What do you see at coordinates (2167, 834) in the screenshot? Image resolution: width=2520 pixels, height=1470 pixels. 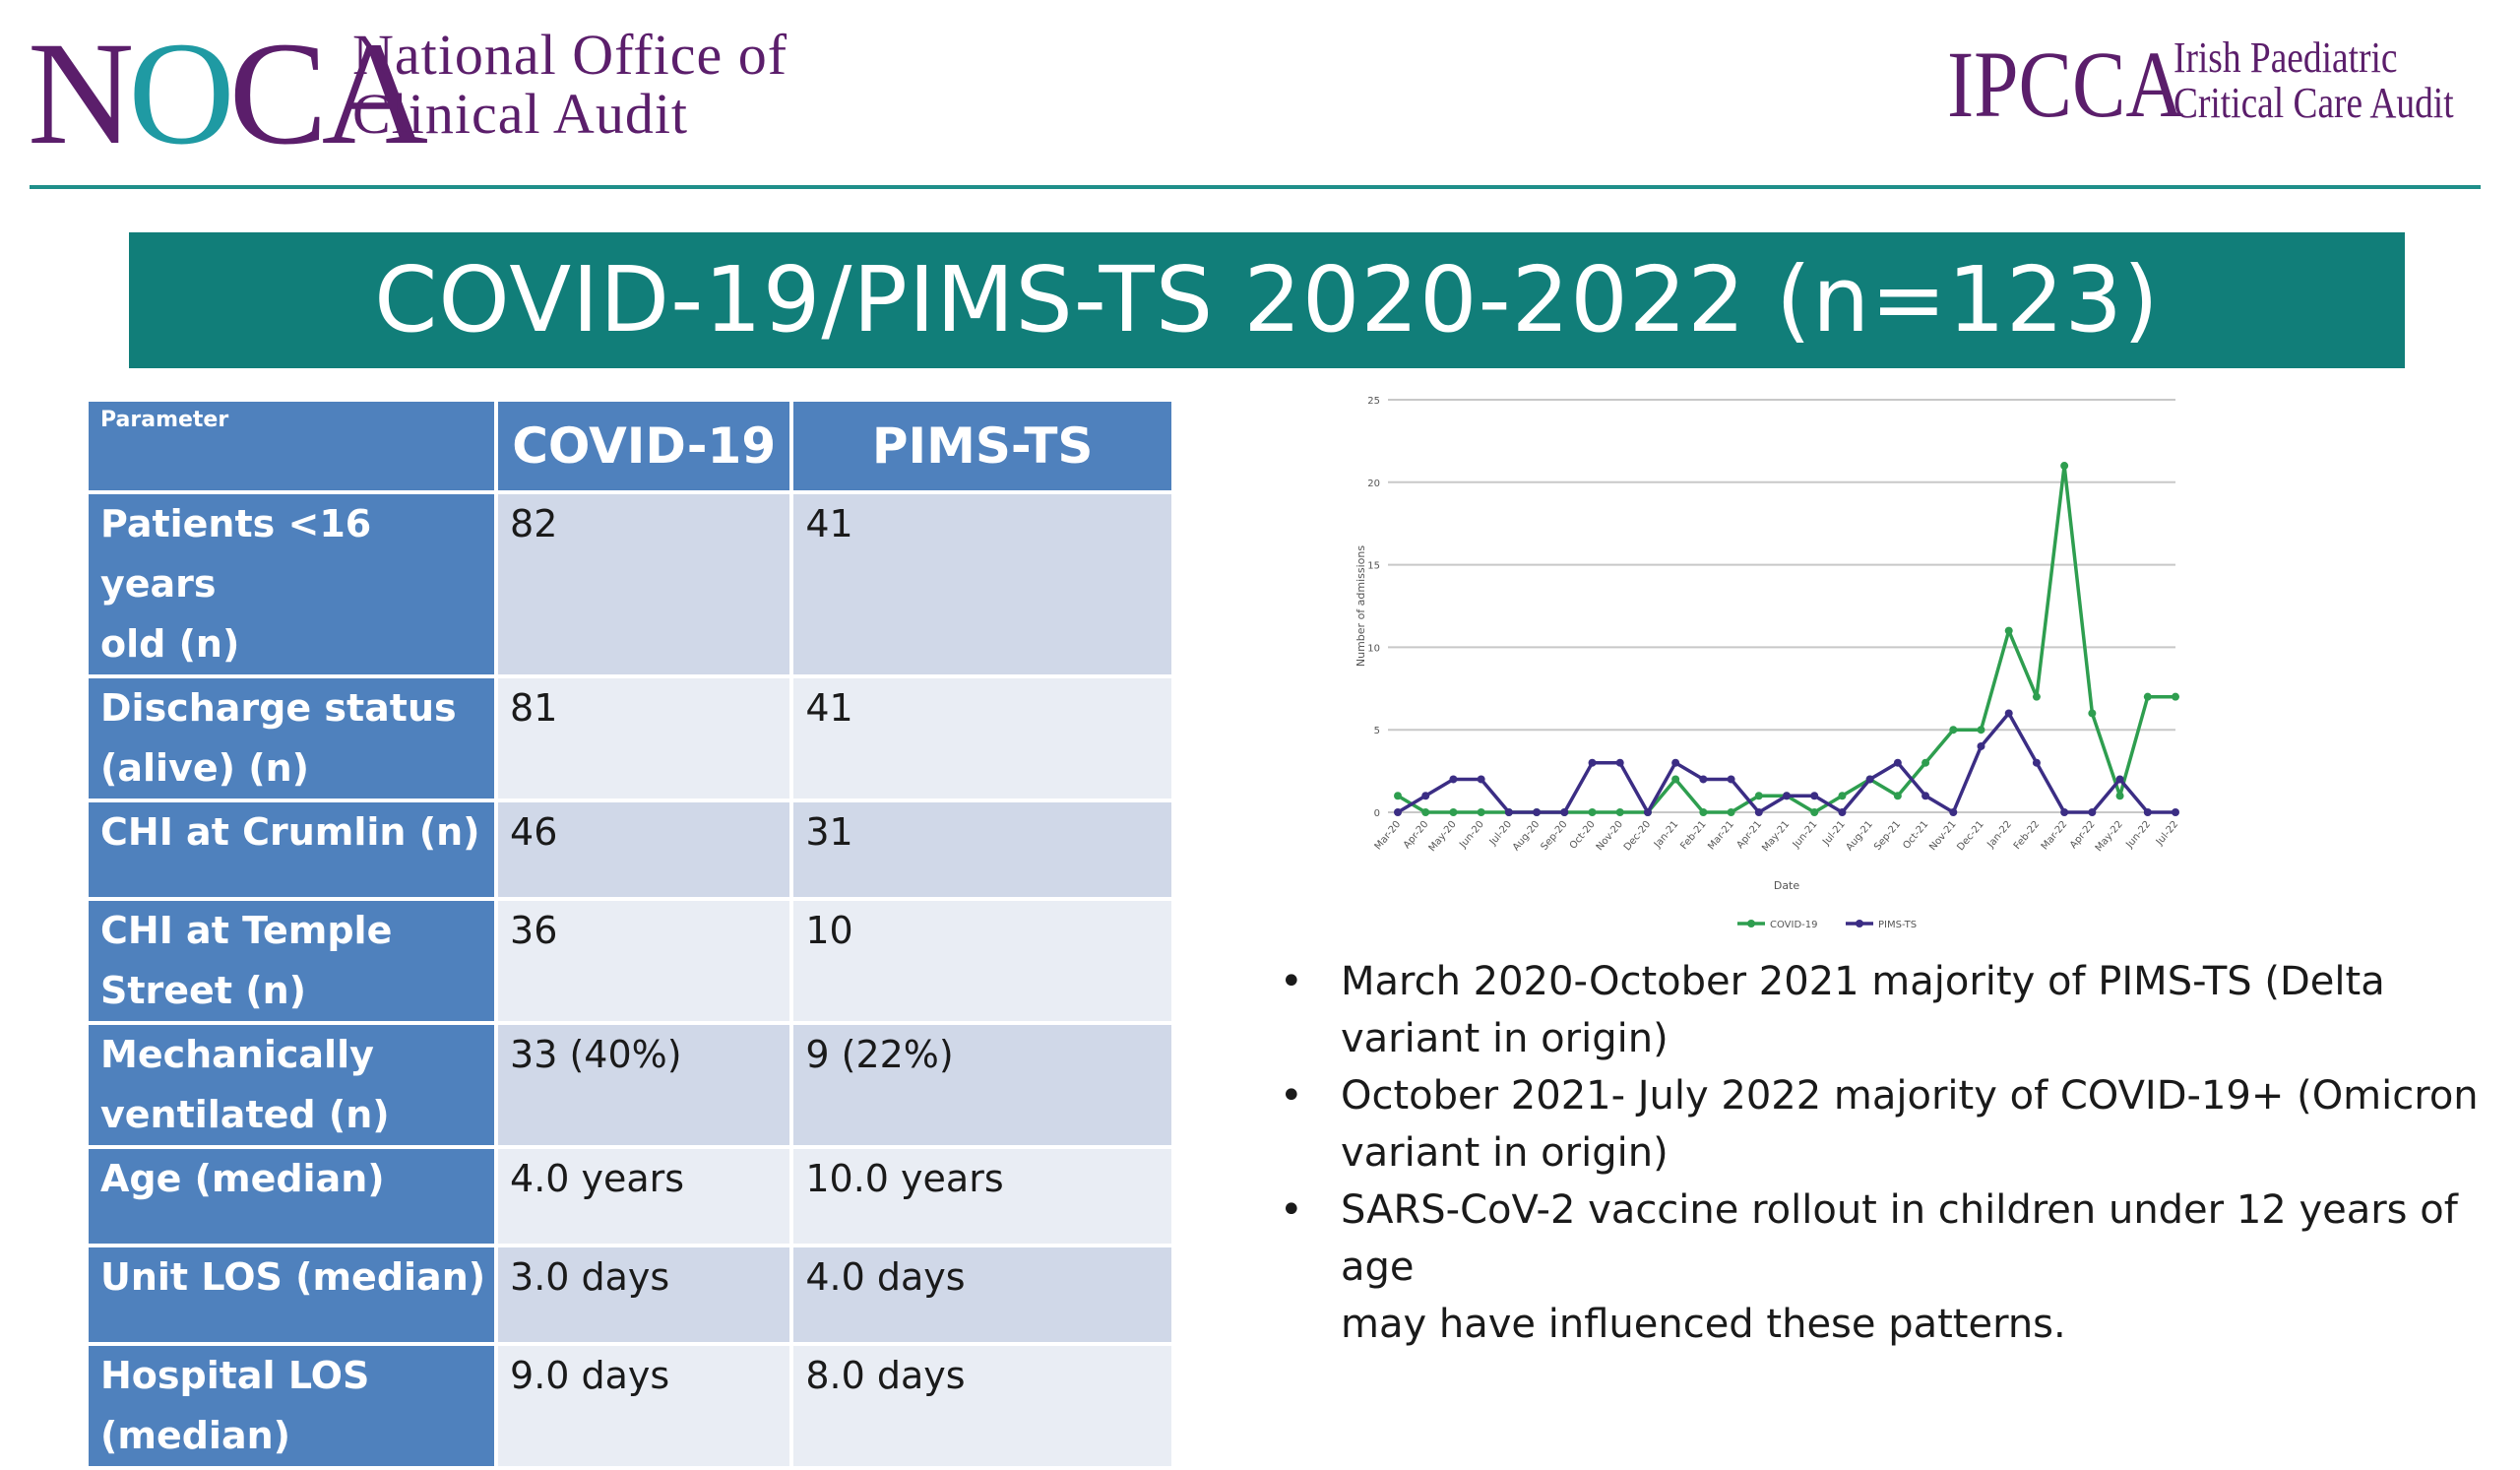 I see `x-tick-label: Jul-22` at bounding box center [2167, 834].